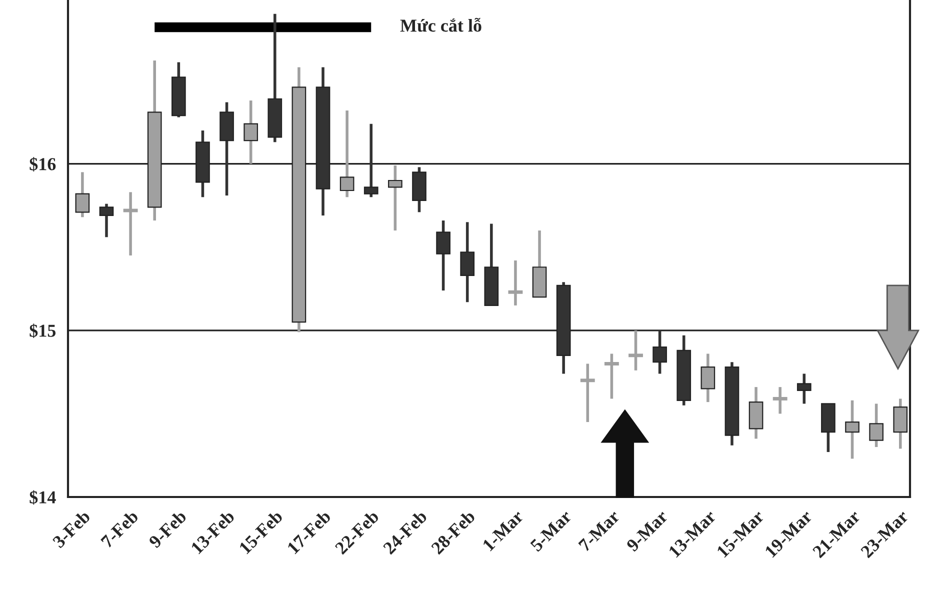  What do you see at coordinates (43, 497) in the screenshot?
I see `y-tick-label: $14` at bounding box center [43, 497].